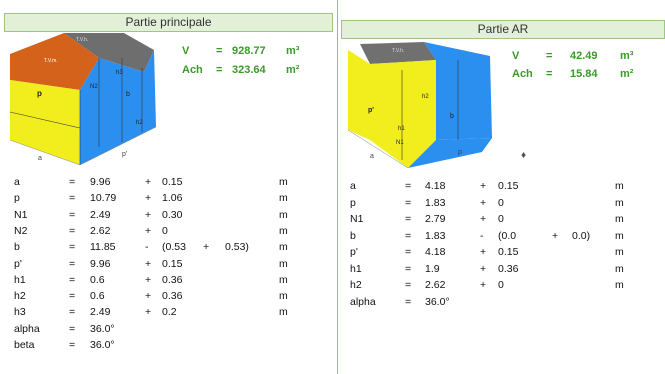 The image size is (665, 374). I want to click on diagram-label-pp: p', so click(124, 154).